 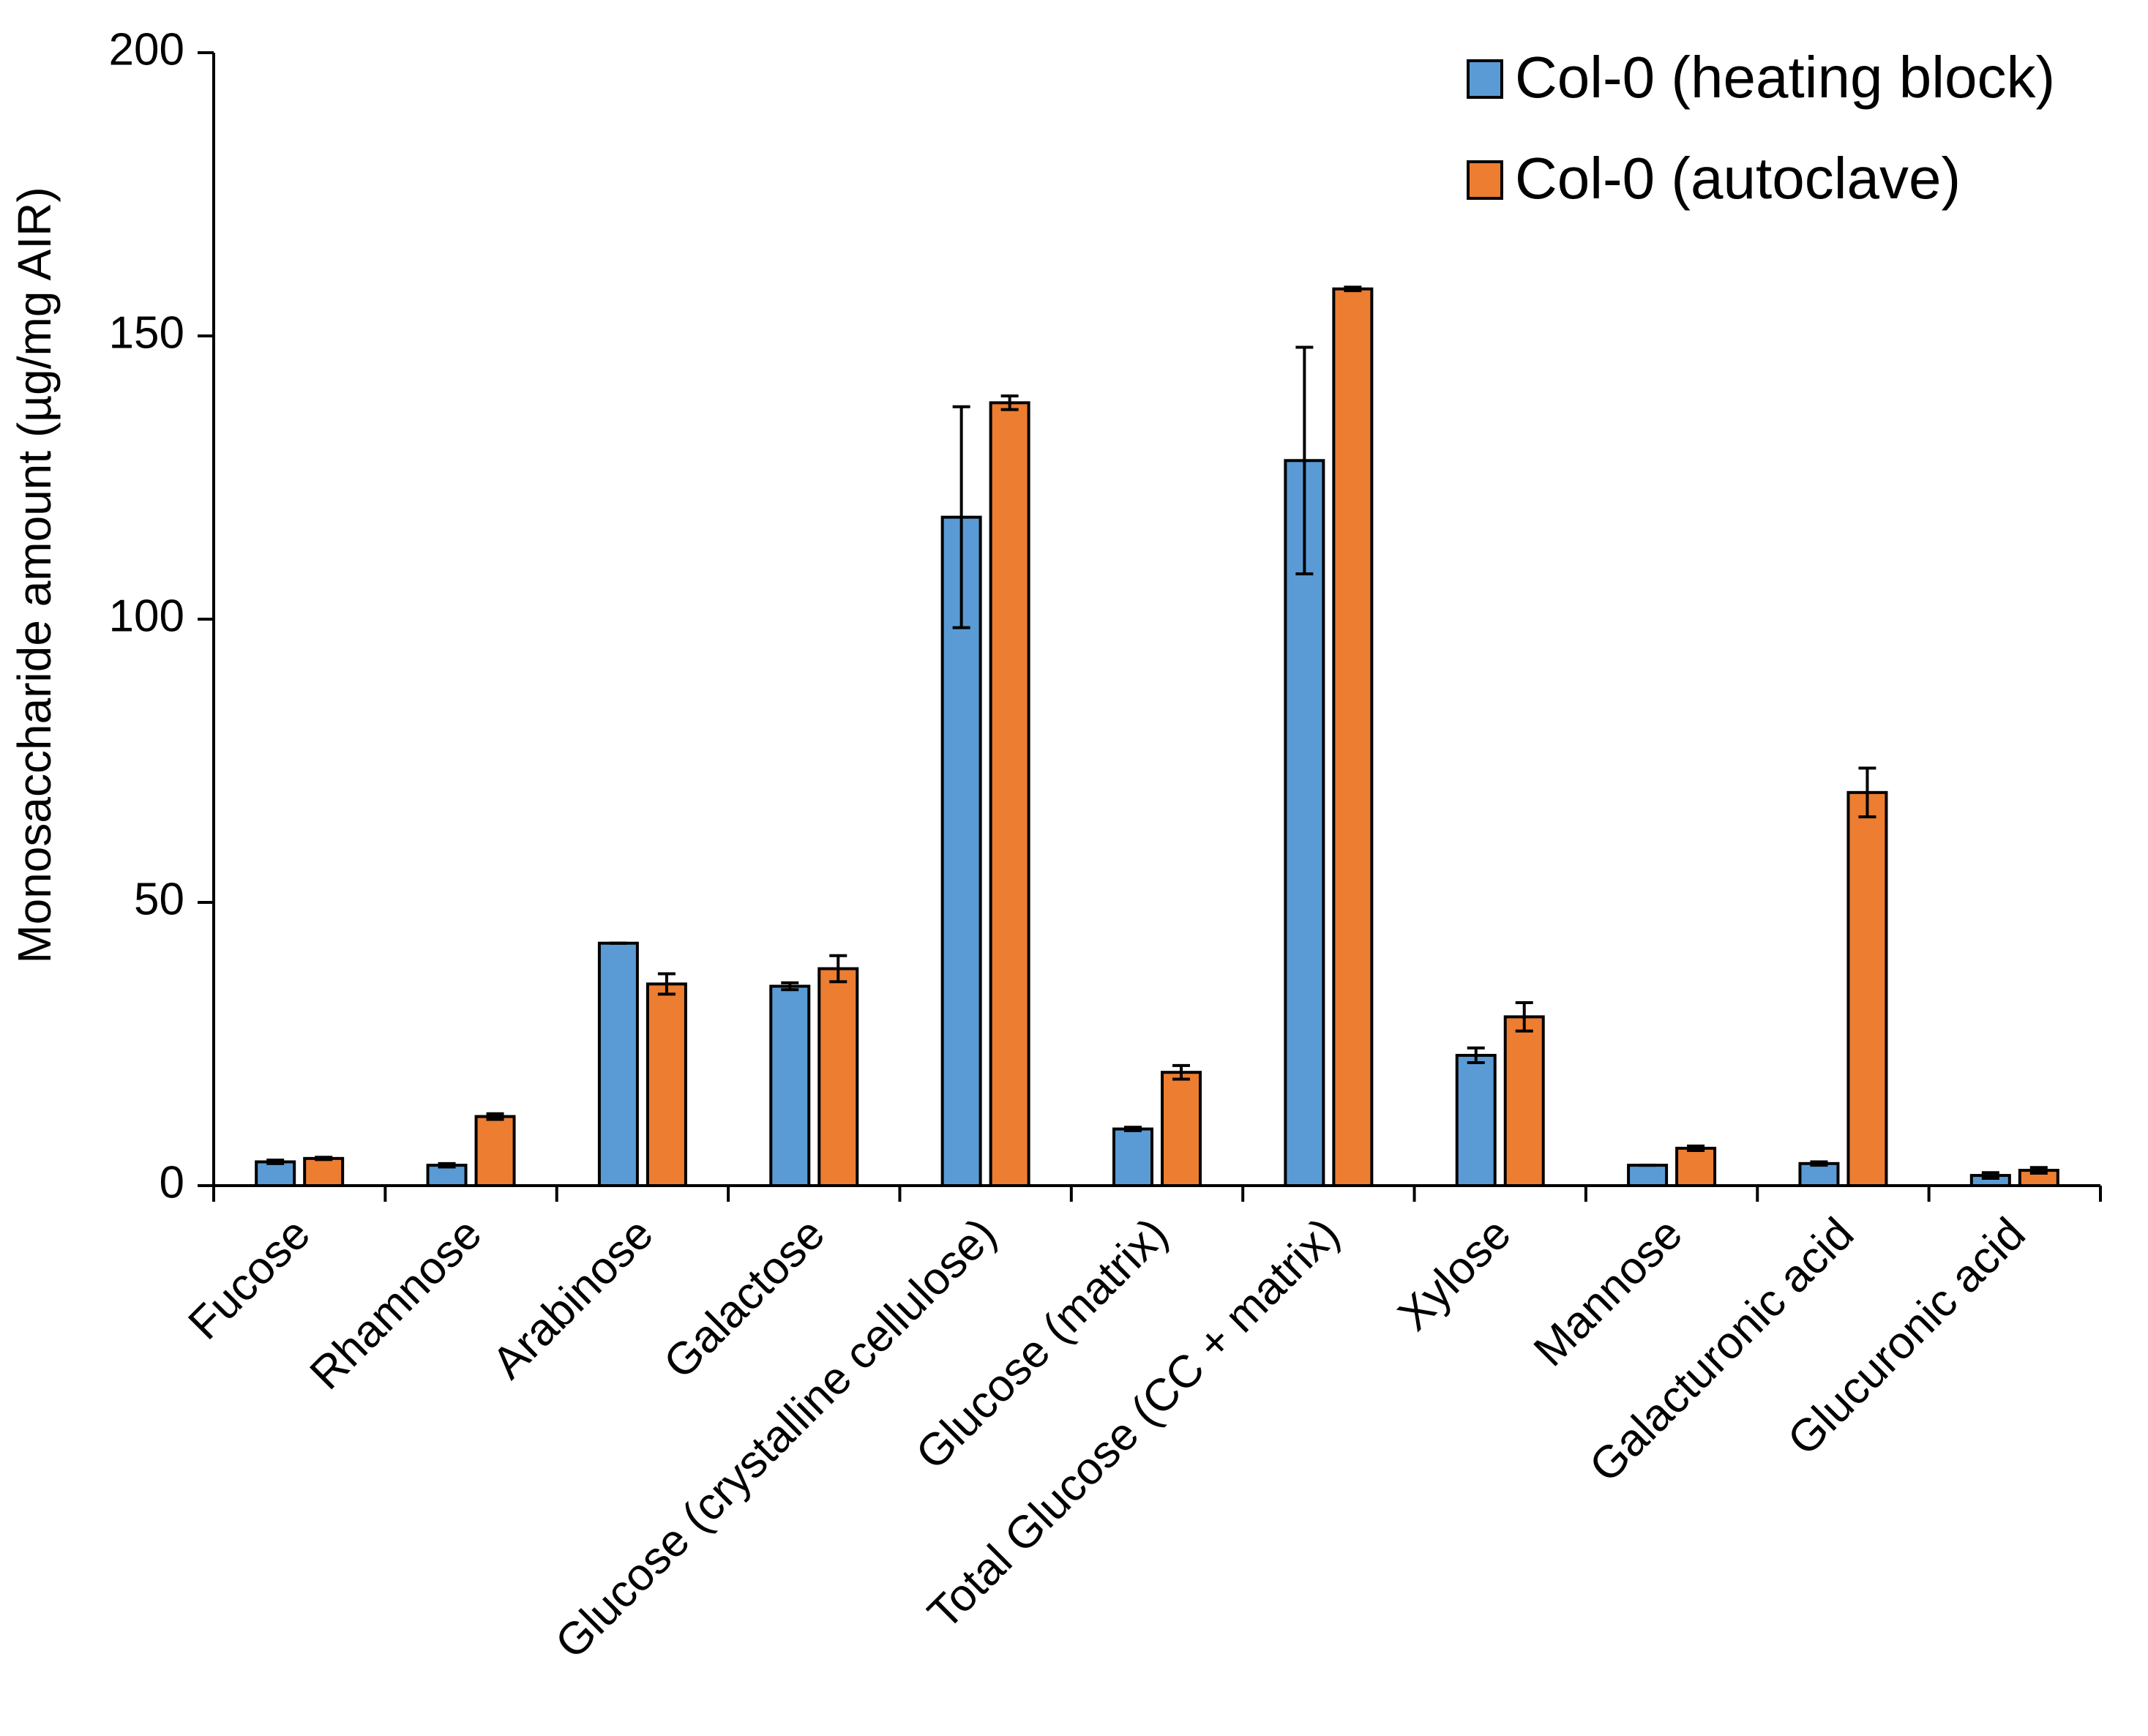 I want to click on y-axis-label: Monosaccharide amount (µg/mg AIR), so click(x=34, y=575).